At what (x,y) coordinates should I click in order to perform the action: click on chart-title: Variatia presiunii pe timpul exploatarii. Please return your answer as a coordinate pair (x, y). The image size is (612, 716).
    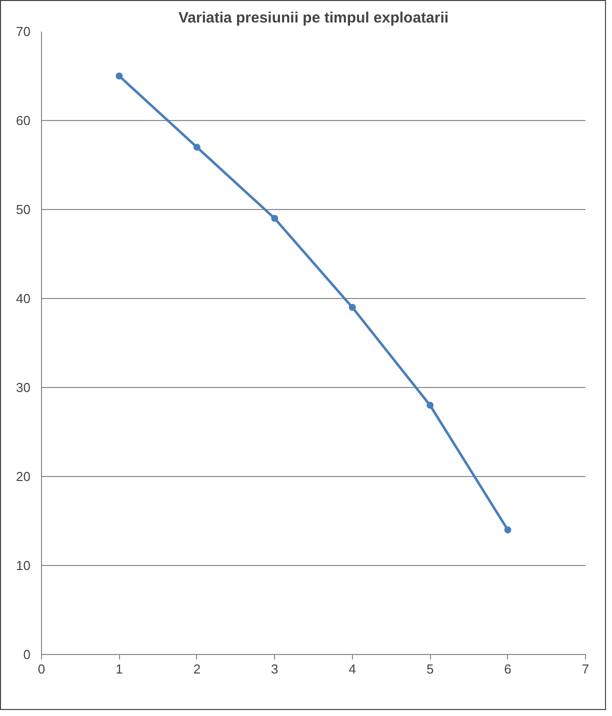
    Looking at the image, I should click on (313, 18).